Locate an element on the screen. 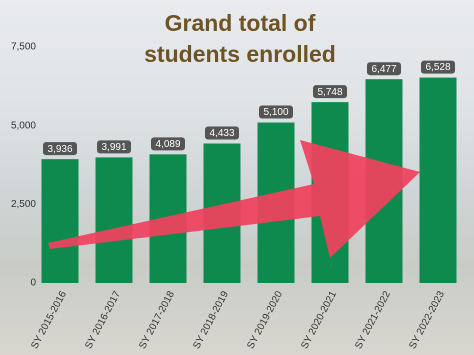 This screenshot has height=355, width=474. value-label: 5,100 is located at coordinates (275, 112).